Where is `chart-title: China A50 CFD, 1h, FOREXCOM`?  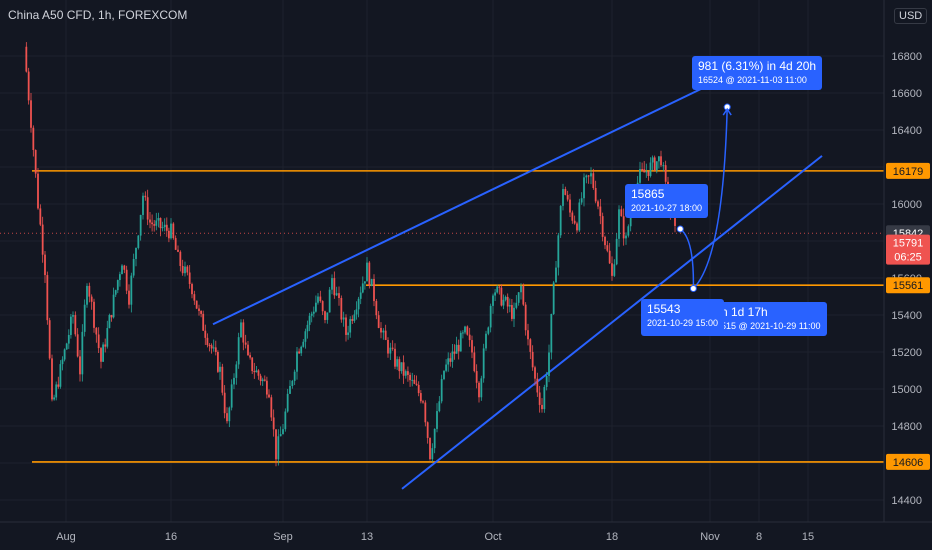
chart-title: China A50 CFD, 1h, FOREXCOM is located at coordinates (98, 15).